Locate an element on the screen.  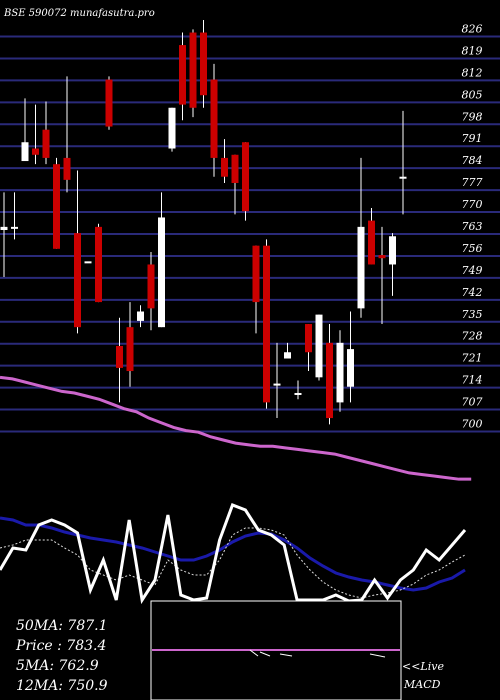
y-tick-label: 798 is located at coordinates (472, 116).